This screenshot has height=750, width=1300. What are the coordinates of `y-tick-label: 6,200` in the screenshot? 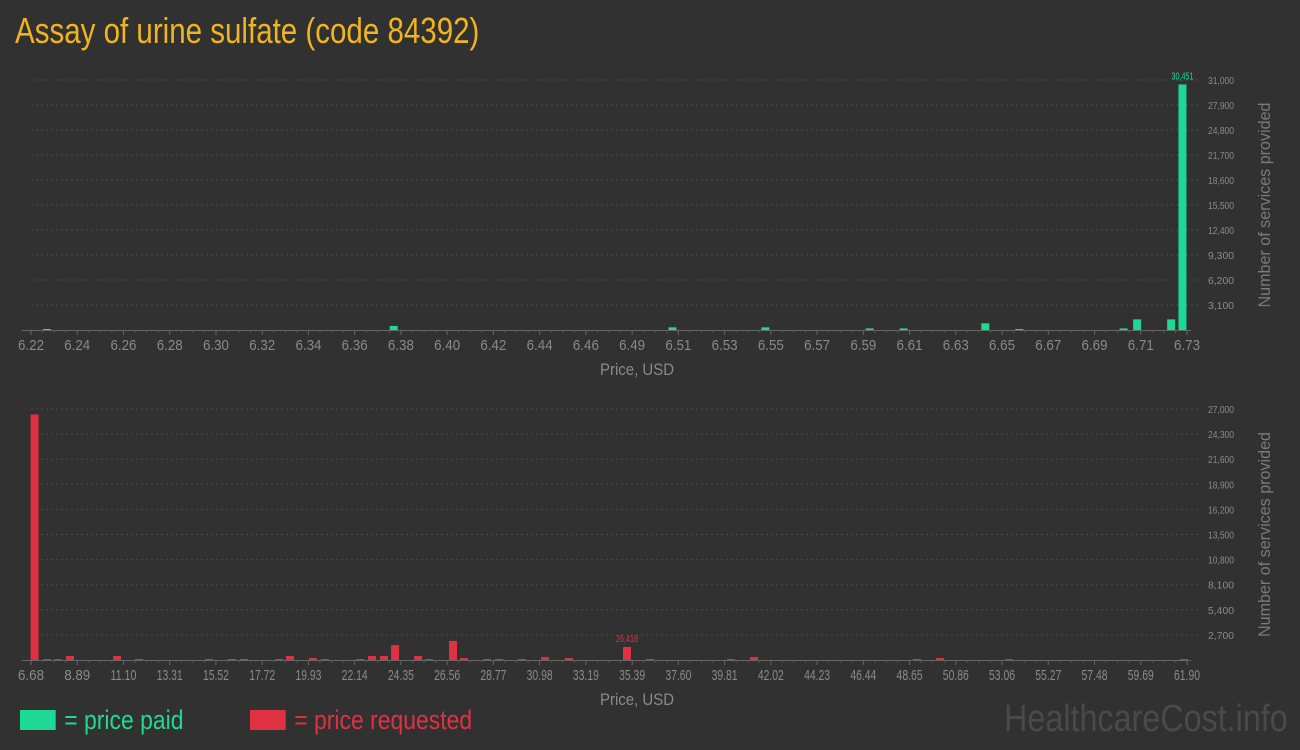 It's located at (1221, 281).